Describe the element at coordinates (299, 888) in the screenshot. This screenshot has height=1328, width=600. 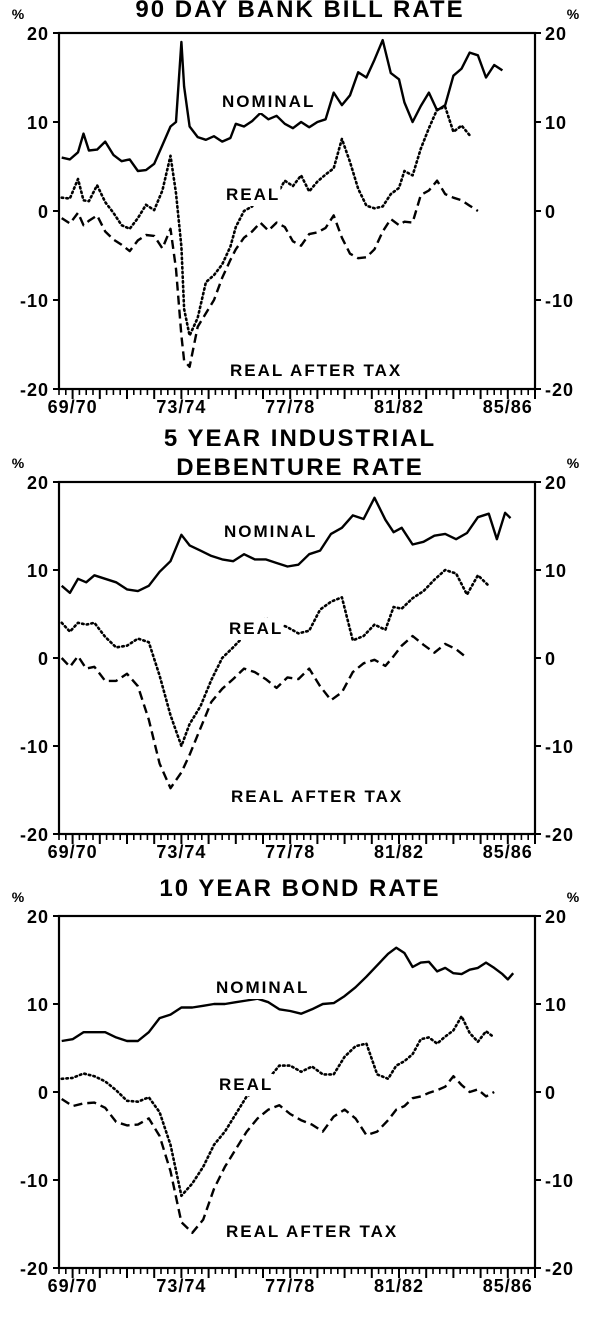
I see `chart-title: 10 YEAR BOND RATE` at that location.